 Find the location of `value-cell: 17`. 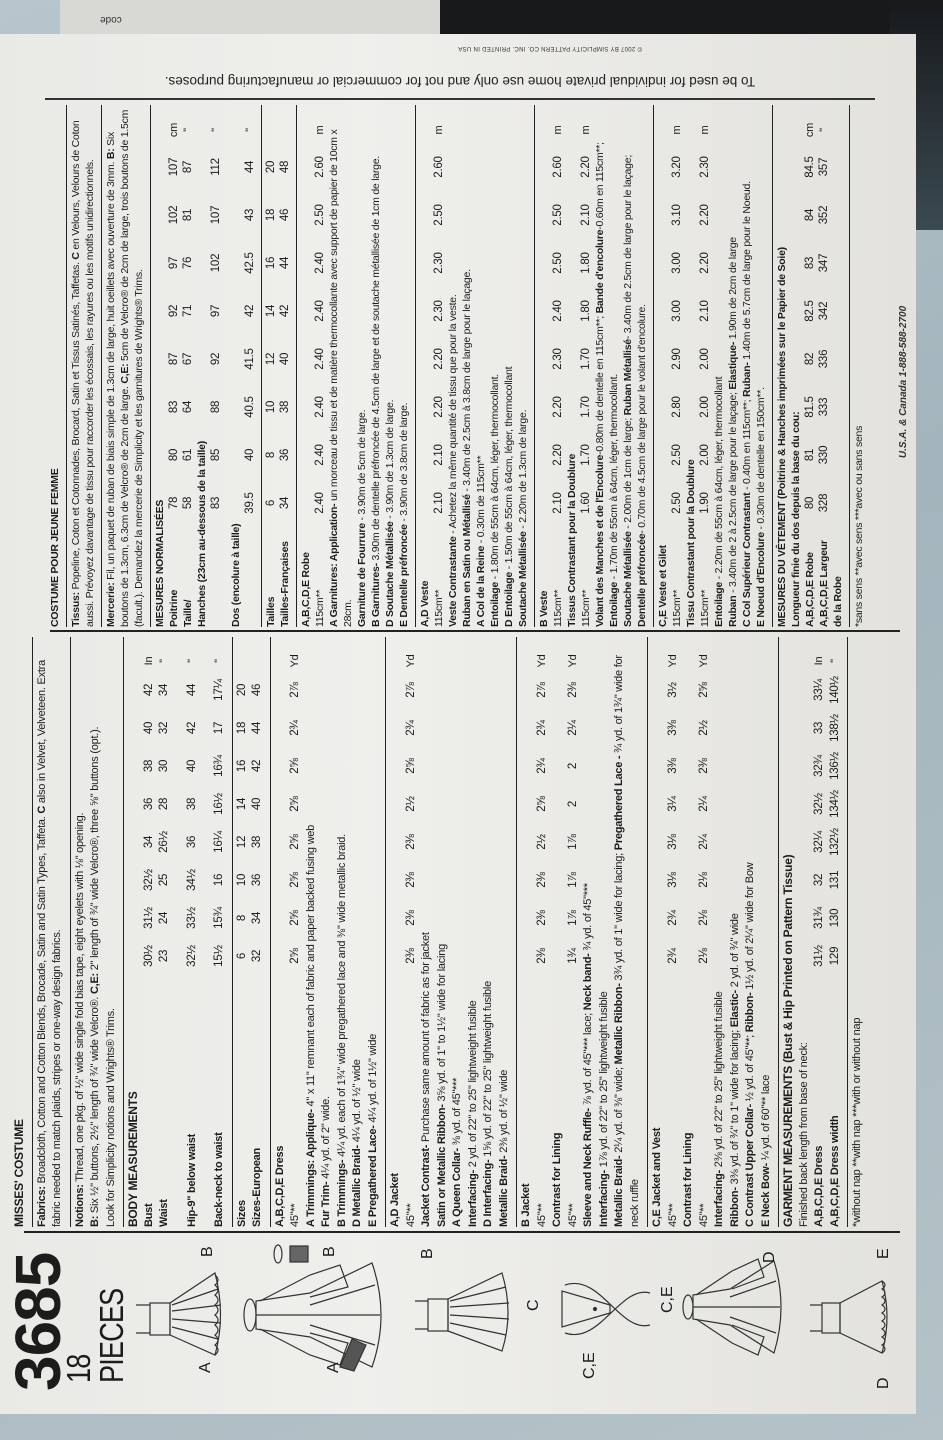

value-cell: 17 is located at coordinates (219, 728).